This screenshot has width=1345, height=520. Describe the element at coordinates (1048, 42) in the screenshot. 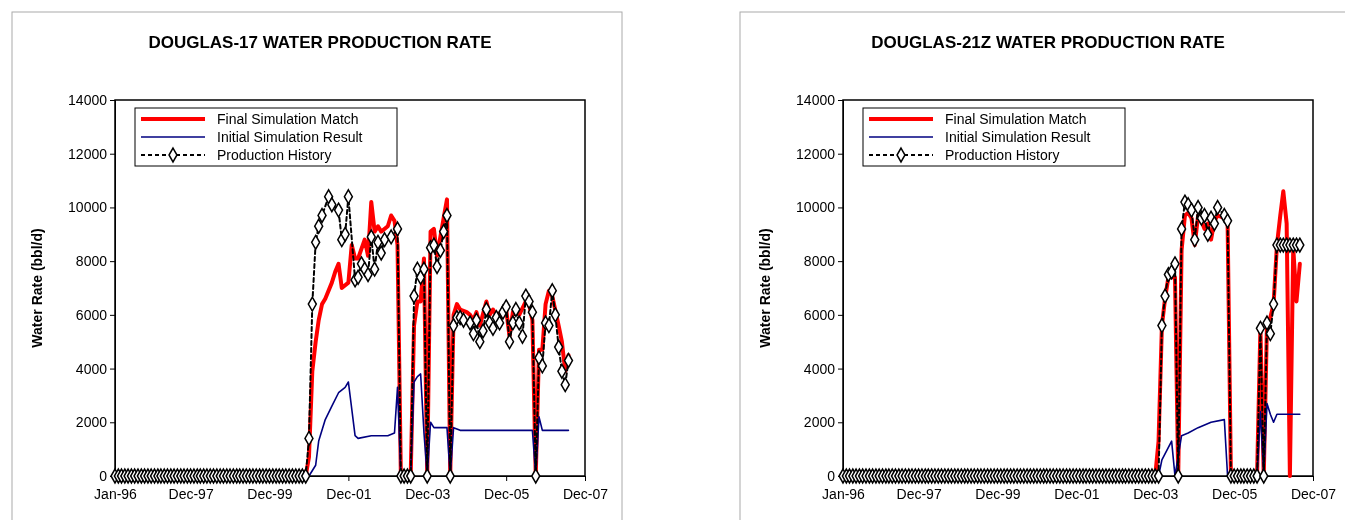

I see `chart-title: DOUGLAS-21Z WATER PRODUCTION RATE` at that location.